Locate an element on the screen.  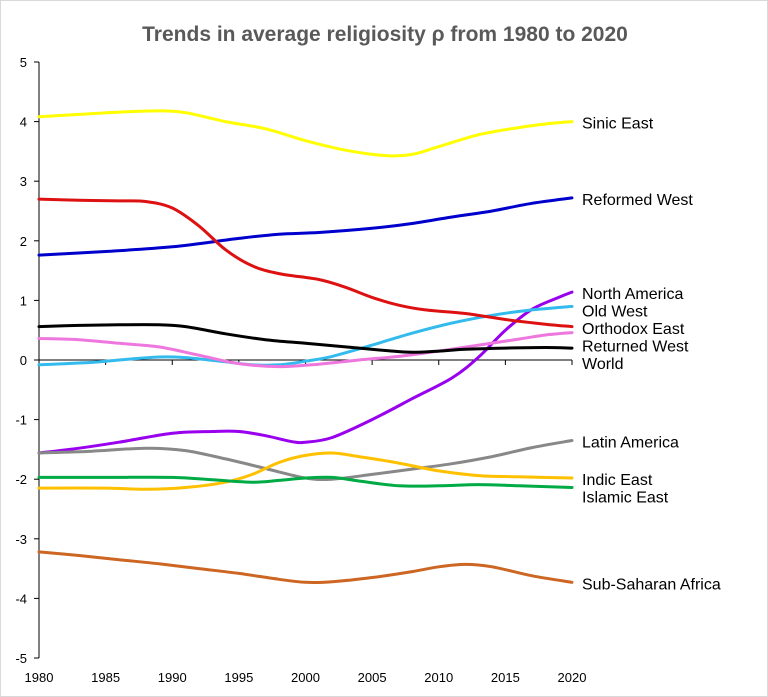
y-tick-label: 0 is located at coordinates (23, 360).